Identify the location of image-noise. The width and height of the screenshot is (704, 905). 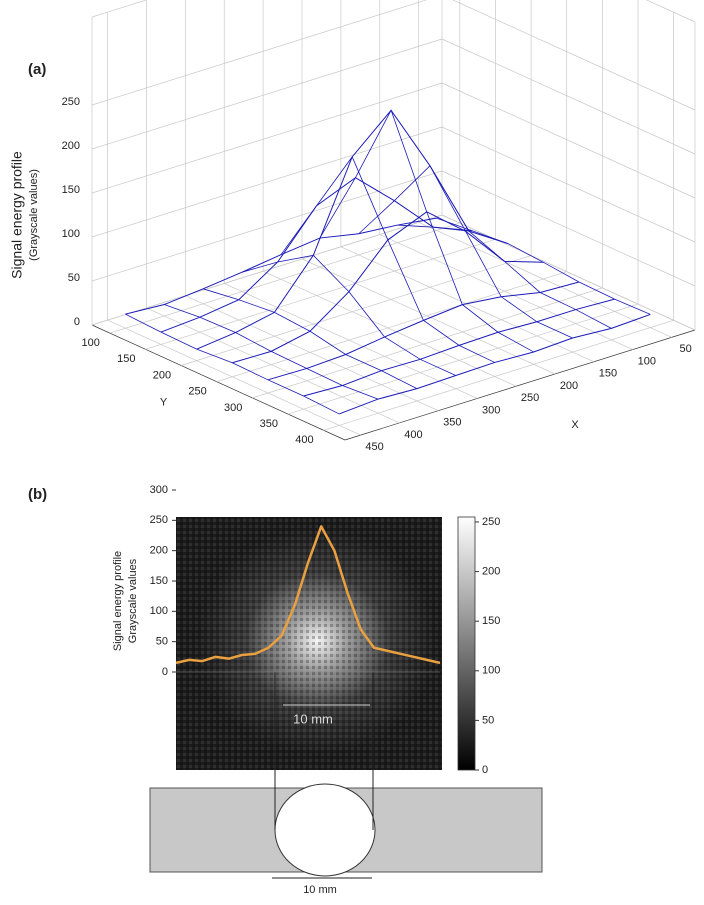
(309, 643).